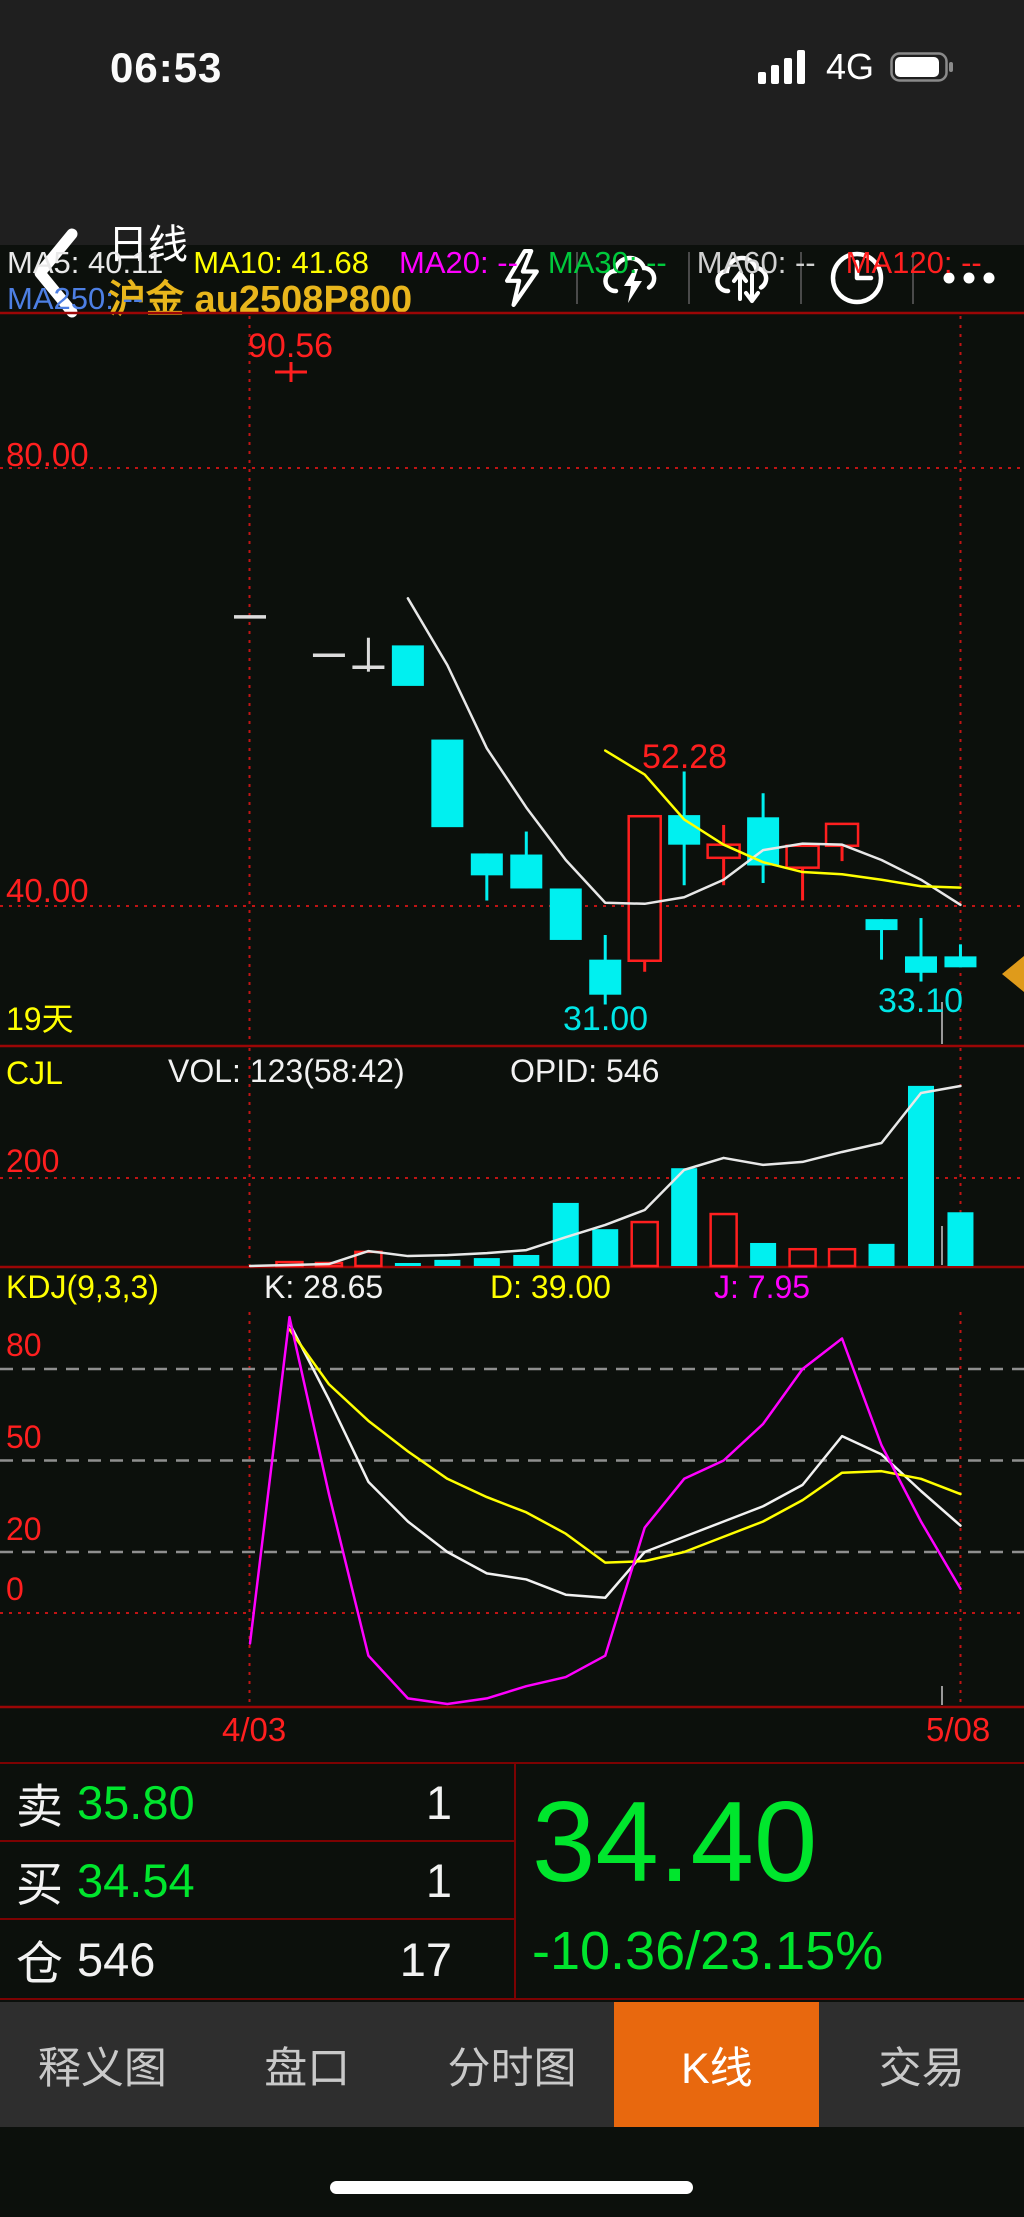 This screenshot has width=1024, height=2217. Describe the element at coordinates (291, 346) in the screenshot. I see `main-period-high-label: 90.56` at that location.